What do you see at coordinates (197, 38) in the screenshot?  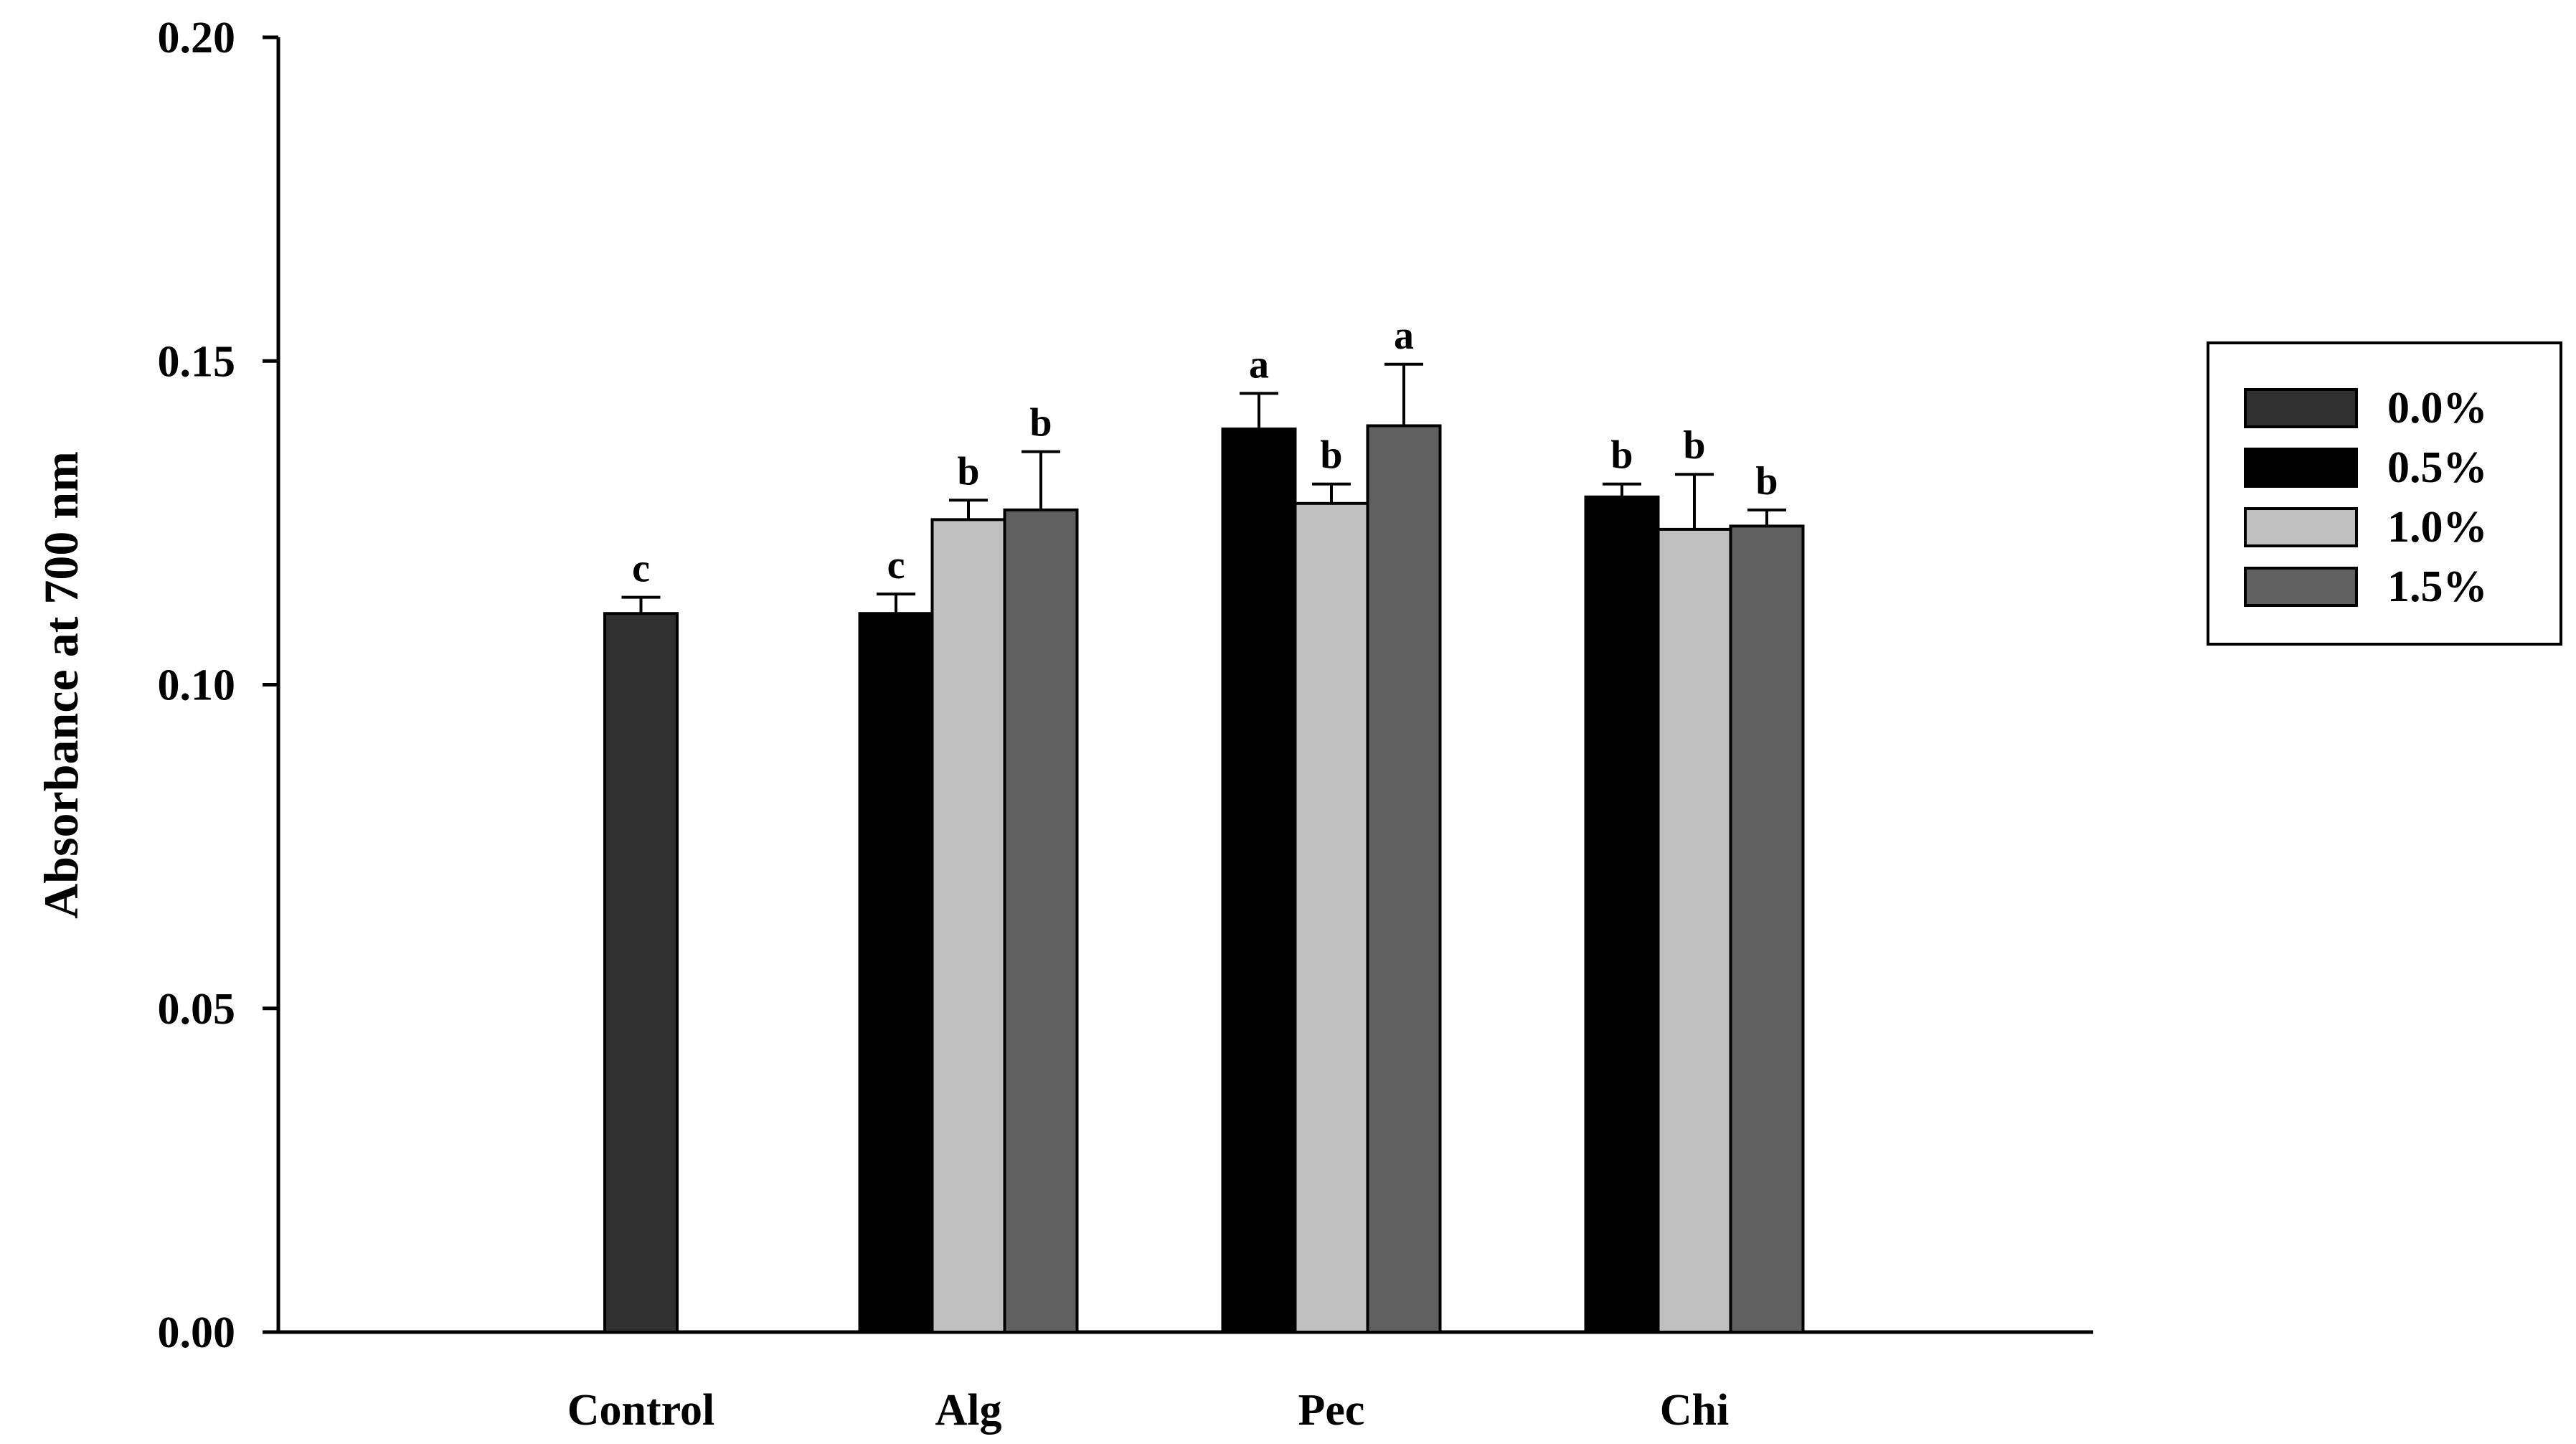 I see `y-tick-label: 0.20` at bounding box center [197, 38].